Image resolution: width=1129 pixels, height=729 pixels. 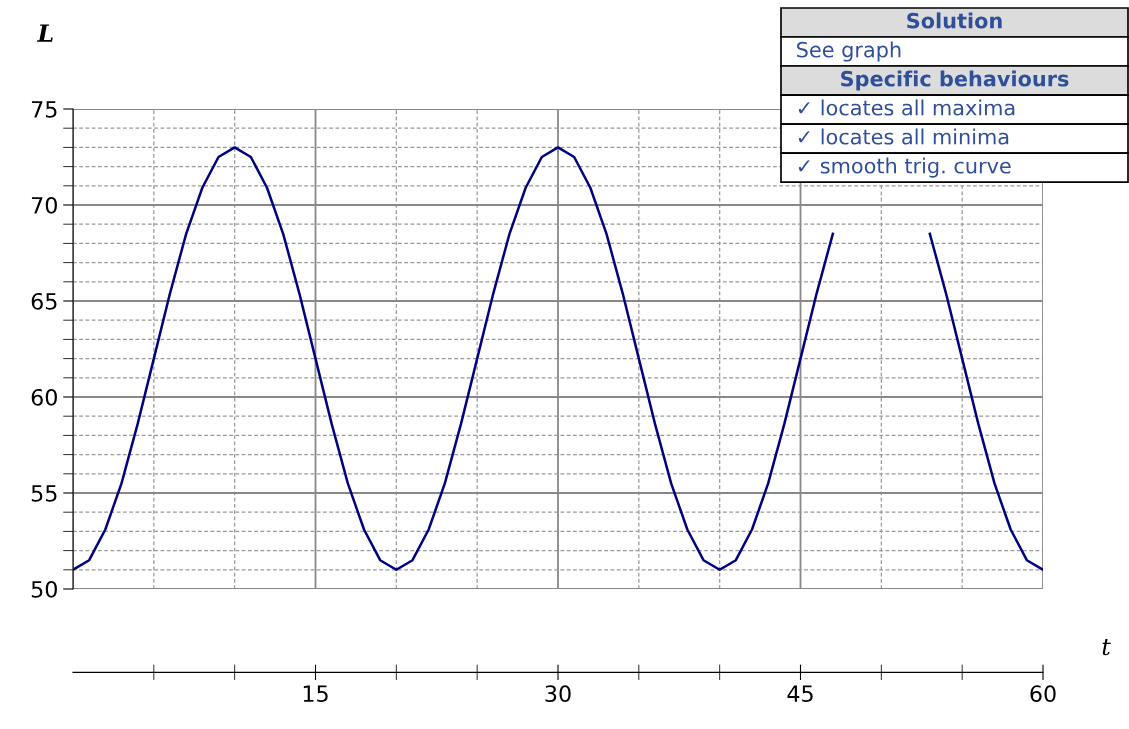 I want to click on x-tick-label: 60, so click(x=1043, y=694).